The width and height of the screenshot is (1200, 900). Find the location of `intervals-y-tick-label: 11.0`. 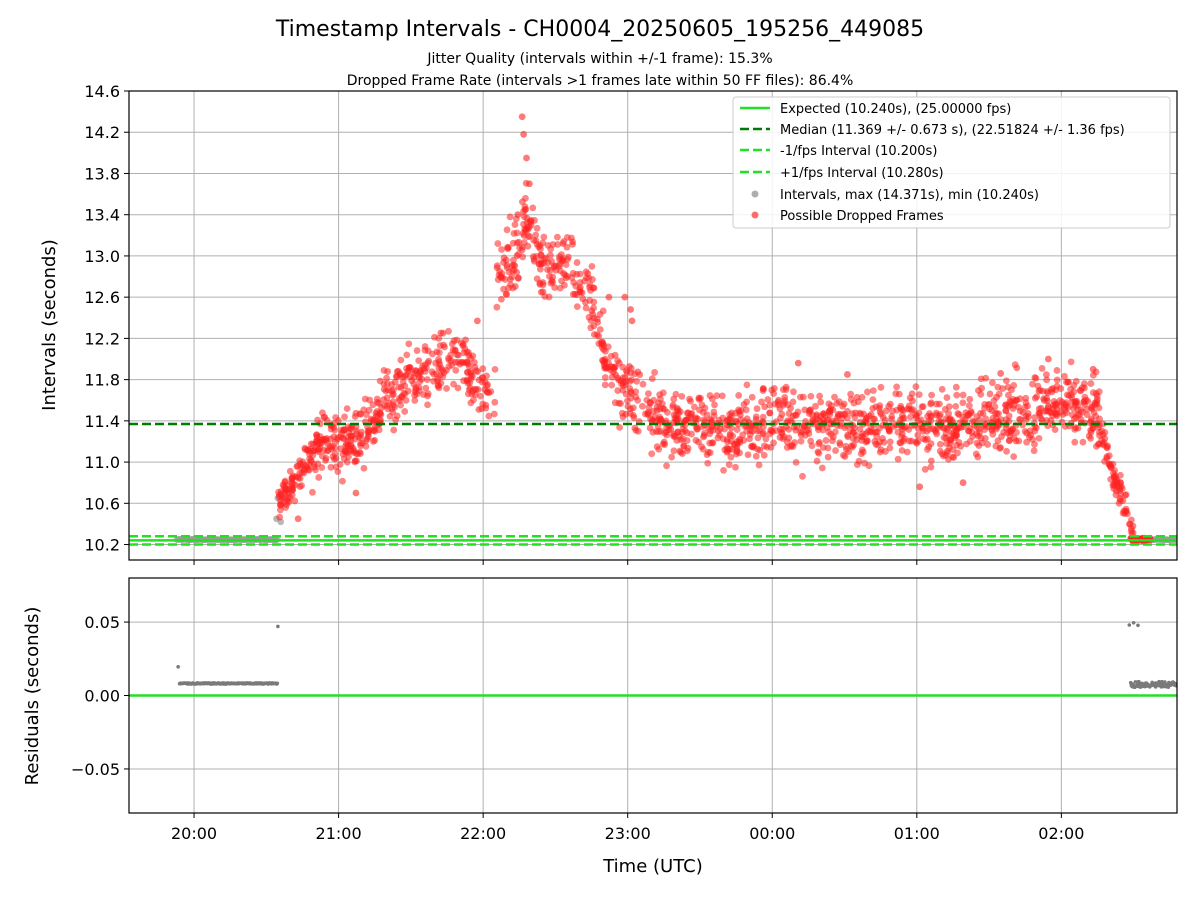

intervals-y-tick-label: 11.0 is located at coordinates (102, 462).